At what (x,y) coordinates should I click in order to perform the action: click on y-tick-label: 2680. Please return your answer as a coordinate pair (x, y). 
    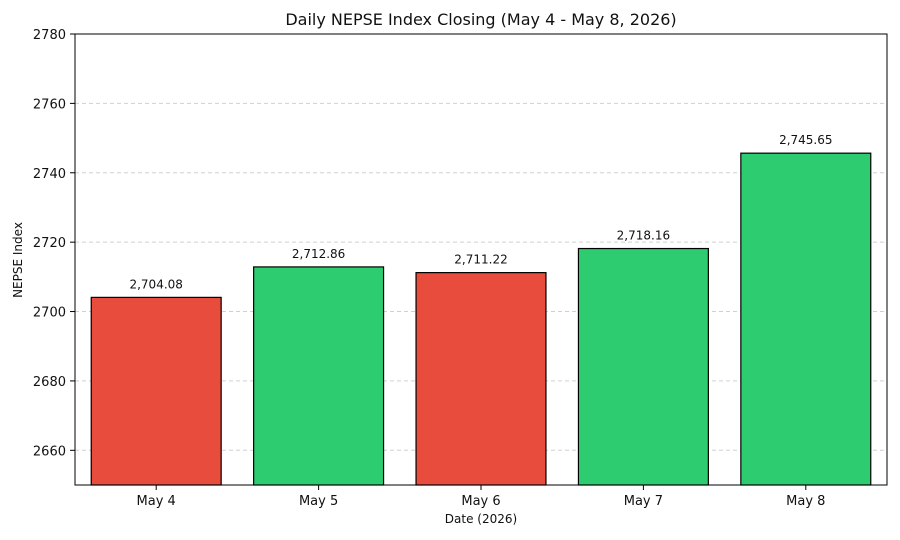
    Looking at the image, I should click on (49, 382).